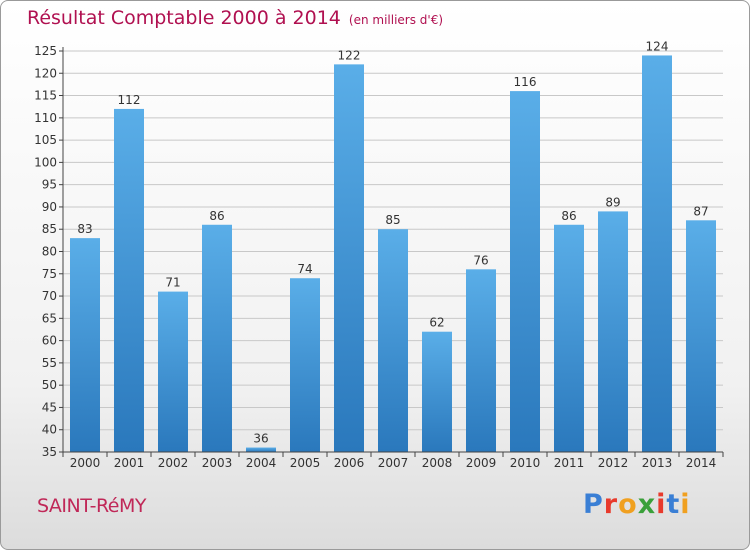 This screenshot has width=750, height=550. I want to click on data-label: 36, so click(260, 439).